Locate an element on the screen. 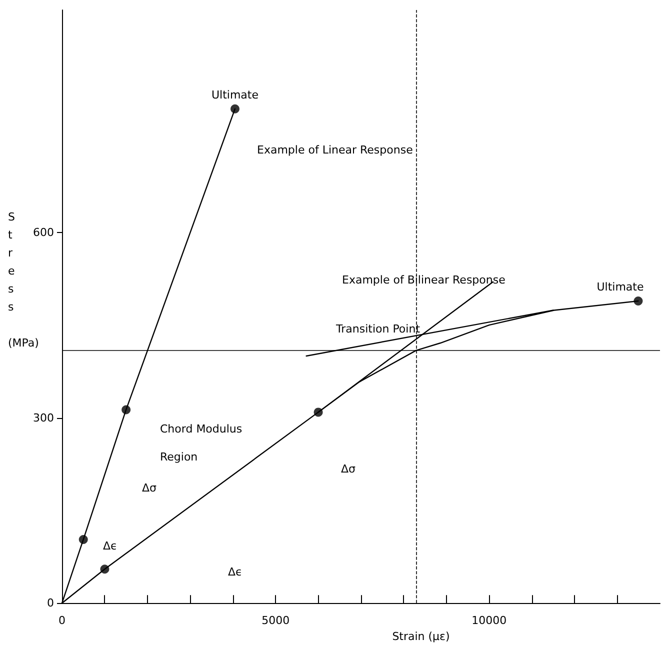 This screenshot has width=672, height=655. x-tick-label: 5000 is located at coordinates (276, 621).